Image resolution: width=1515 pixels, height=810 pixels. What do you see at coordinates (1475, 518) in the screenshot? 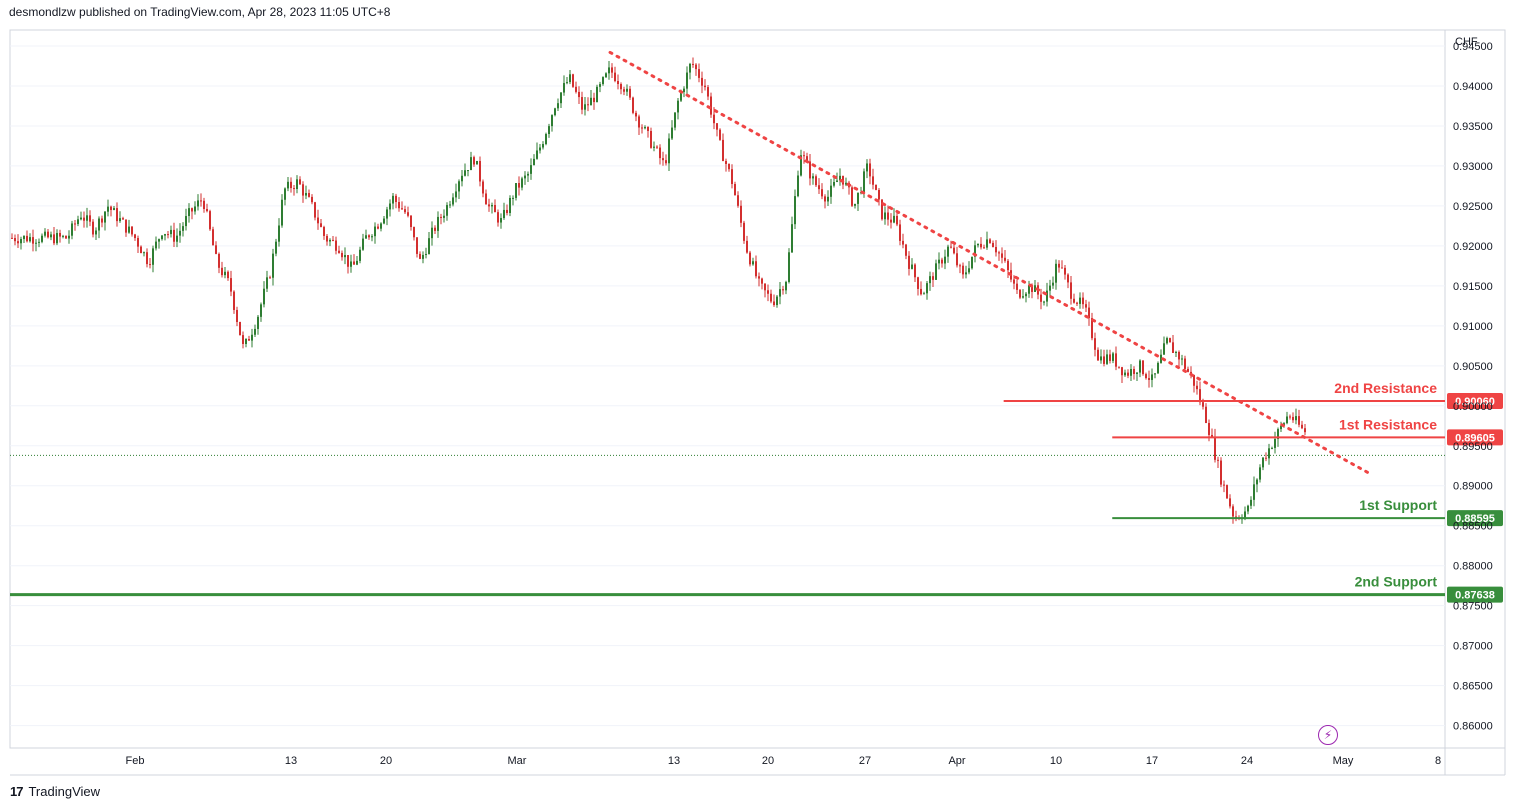
I see `level-price-badge` at bounding box center [1475, 518].